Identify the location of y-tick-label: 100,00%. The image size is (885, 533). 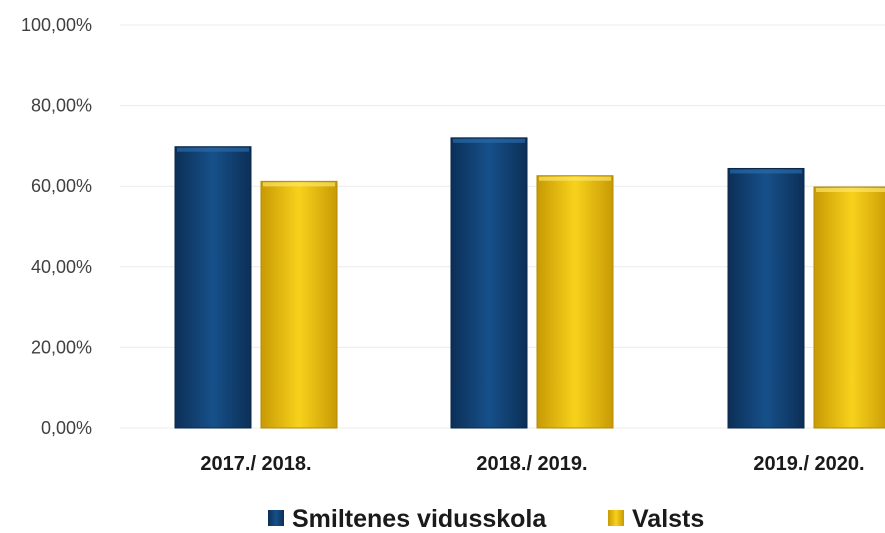
(56, 25).